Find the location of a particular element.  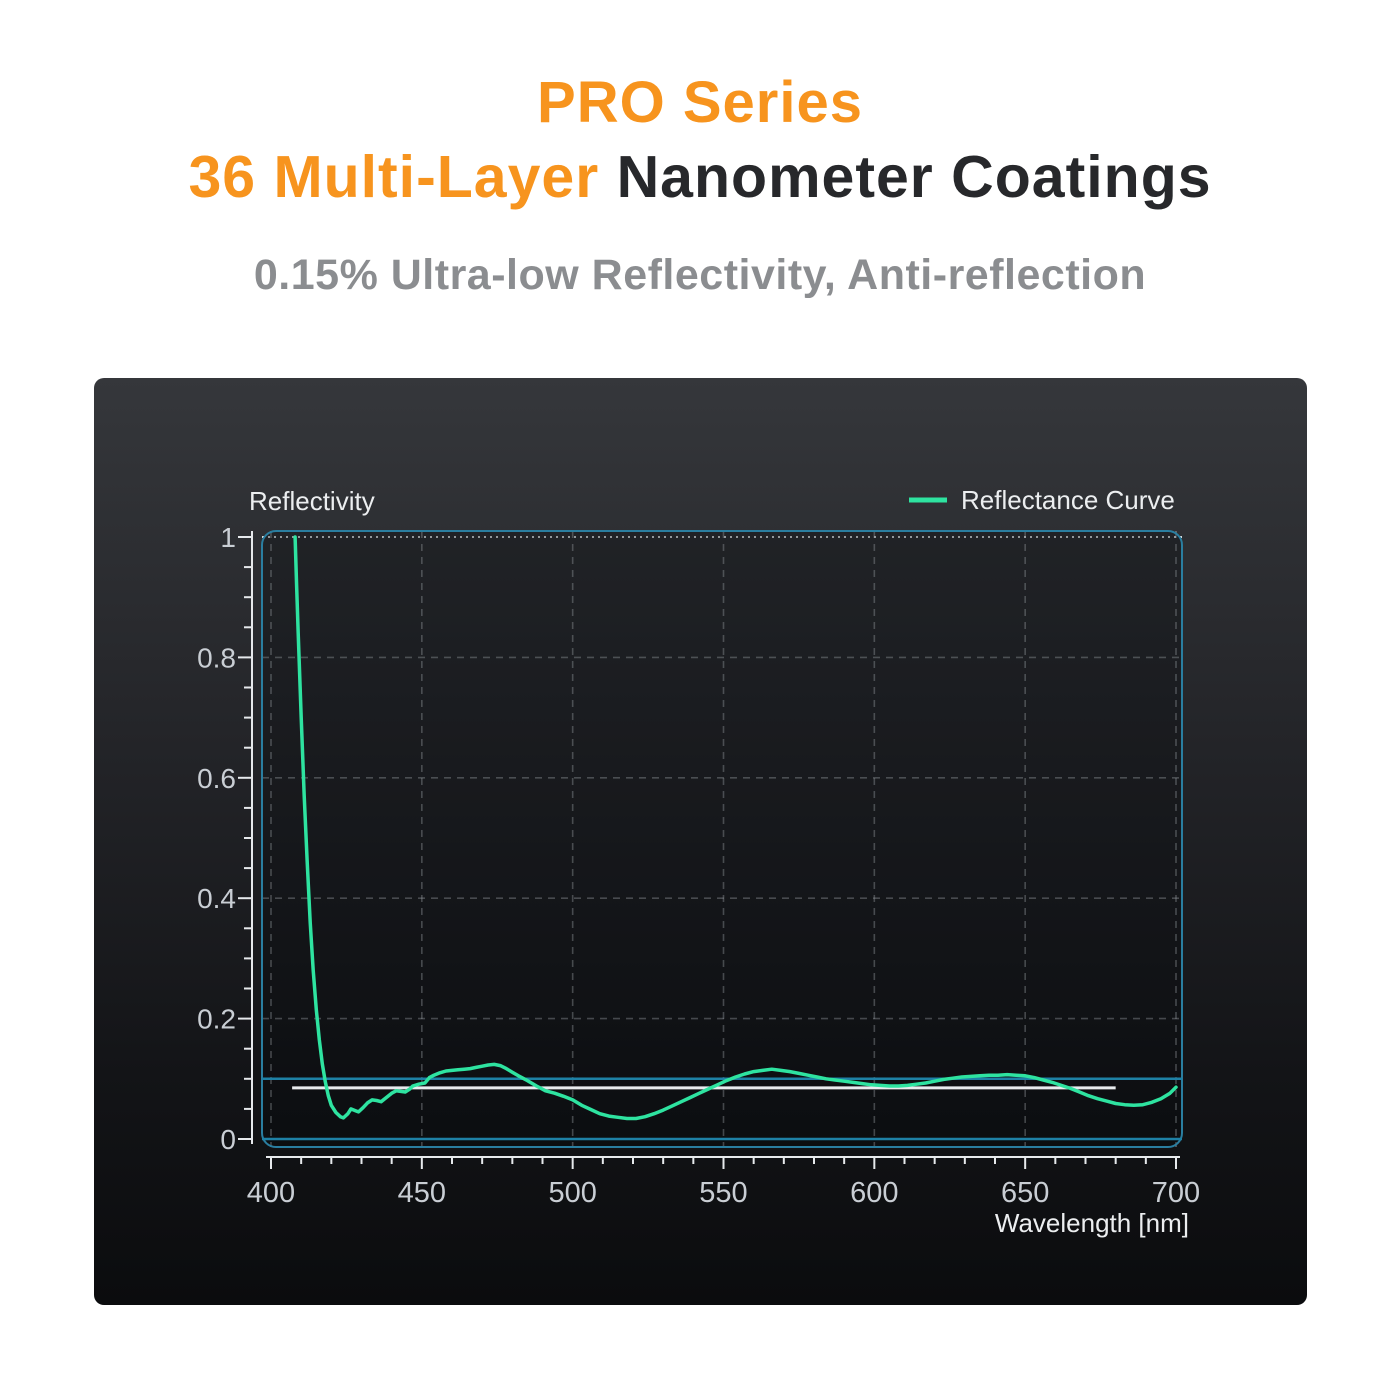

y-tick-label: 0.2 is located at coordinates (216, 1019).